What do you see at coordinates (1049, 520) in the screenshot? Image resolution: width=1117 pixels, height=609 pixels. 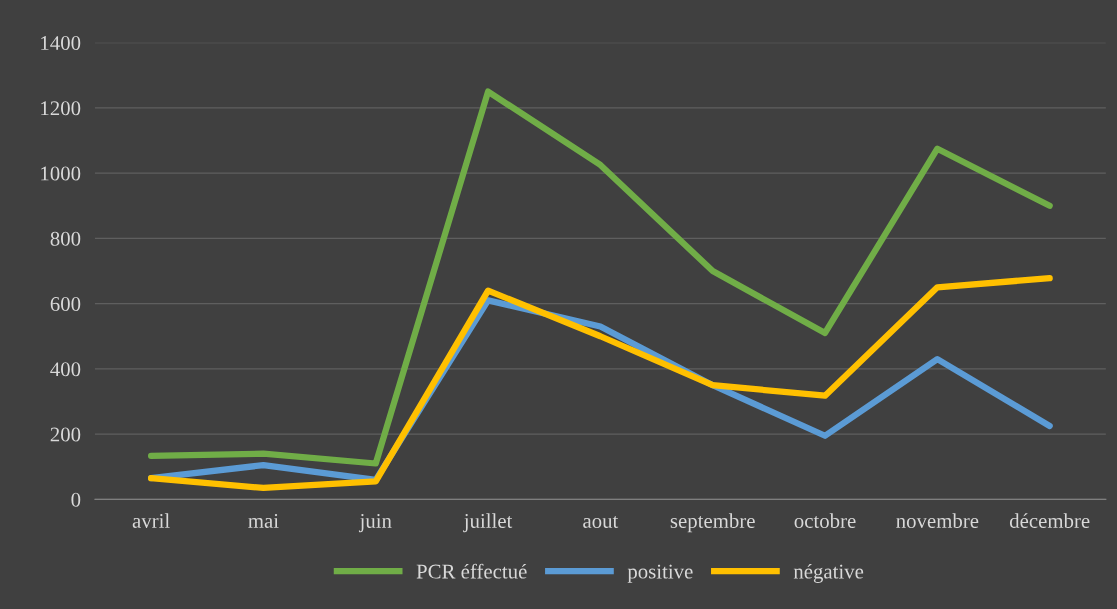 I see `x-tick-label: décembre` at bounding box center [1049, 520].